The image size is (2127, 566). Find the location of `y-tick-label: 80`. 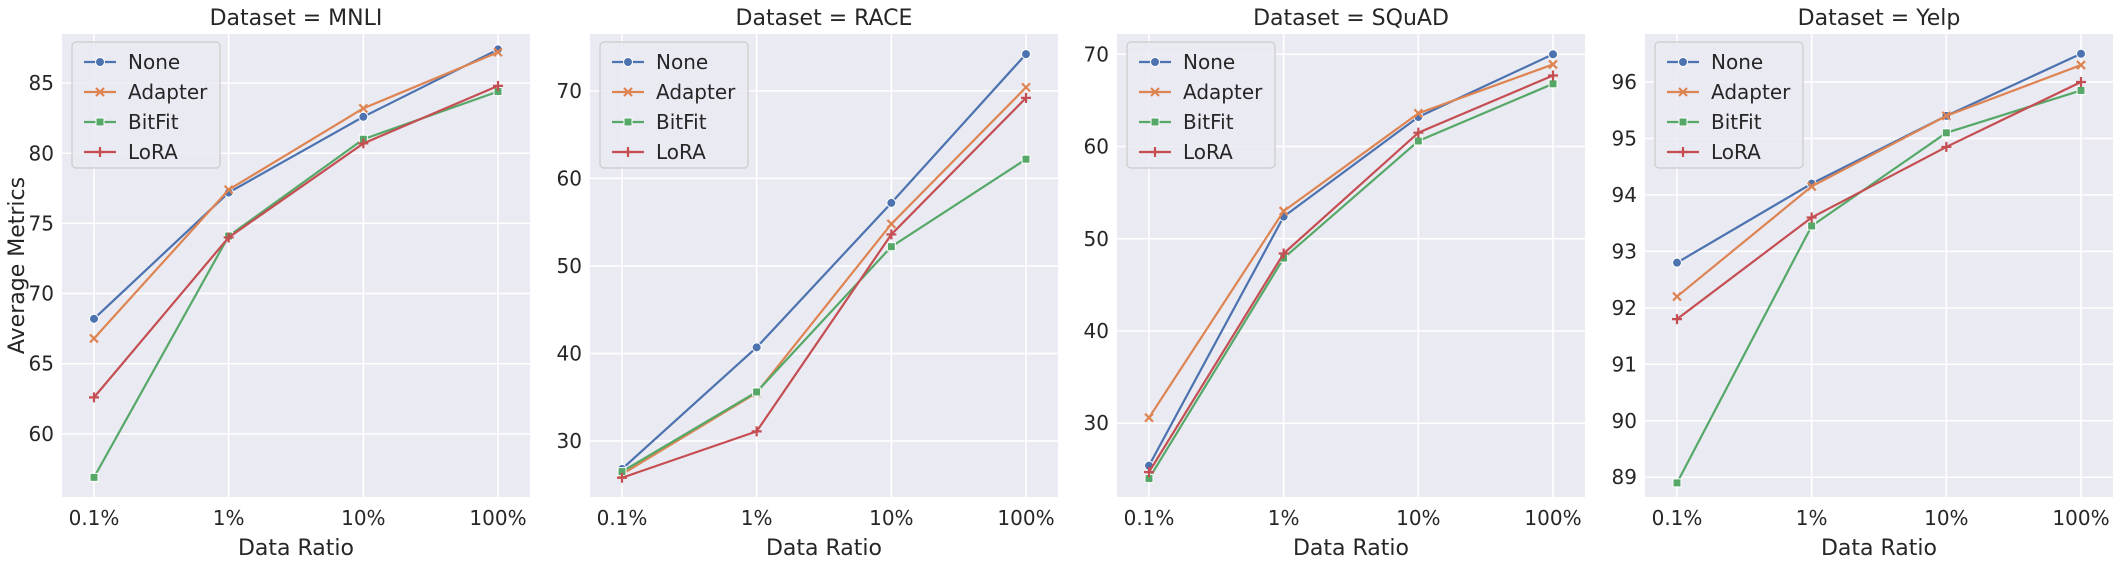

y-tick-label: 80 is located at coordinates (41, 153).